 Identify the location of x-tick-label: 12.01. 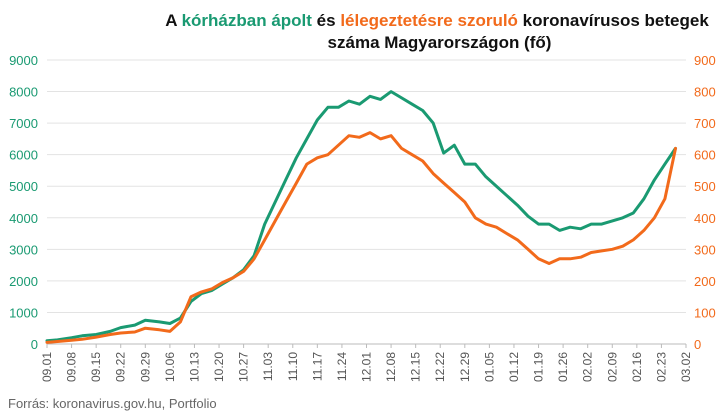
(367, 367).